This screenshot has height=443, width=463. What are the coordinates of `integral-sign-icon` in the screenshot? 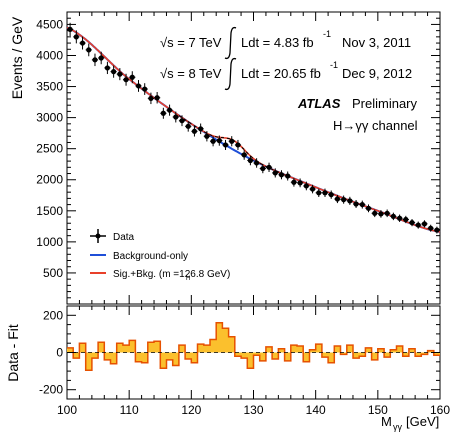 It's located at (230, 74).